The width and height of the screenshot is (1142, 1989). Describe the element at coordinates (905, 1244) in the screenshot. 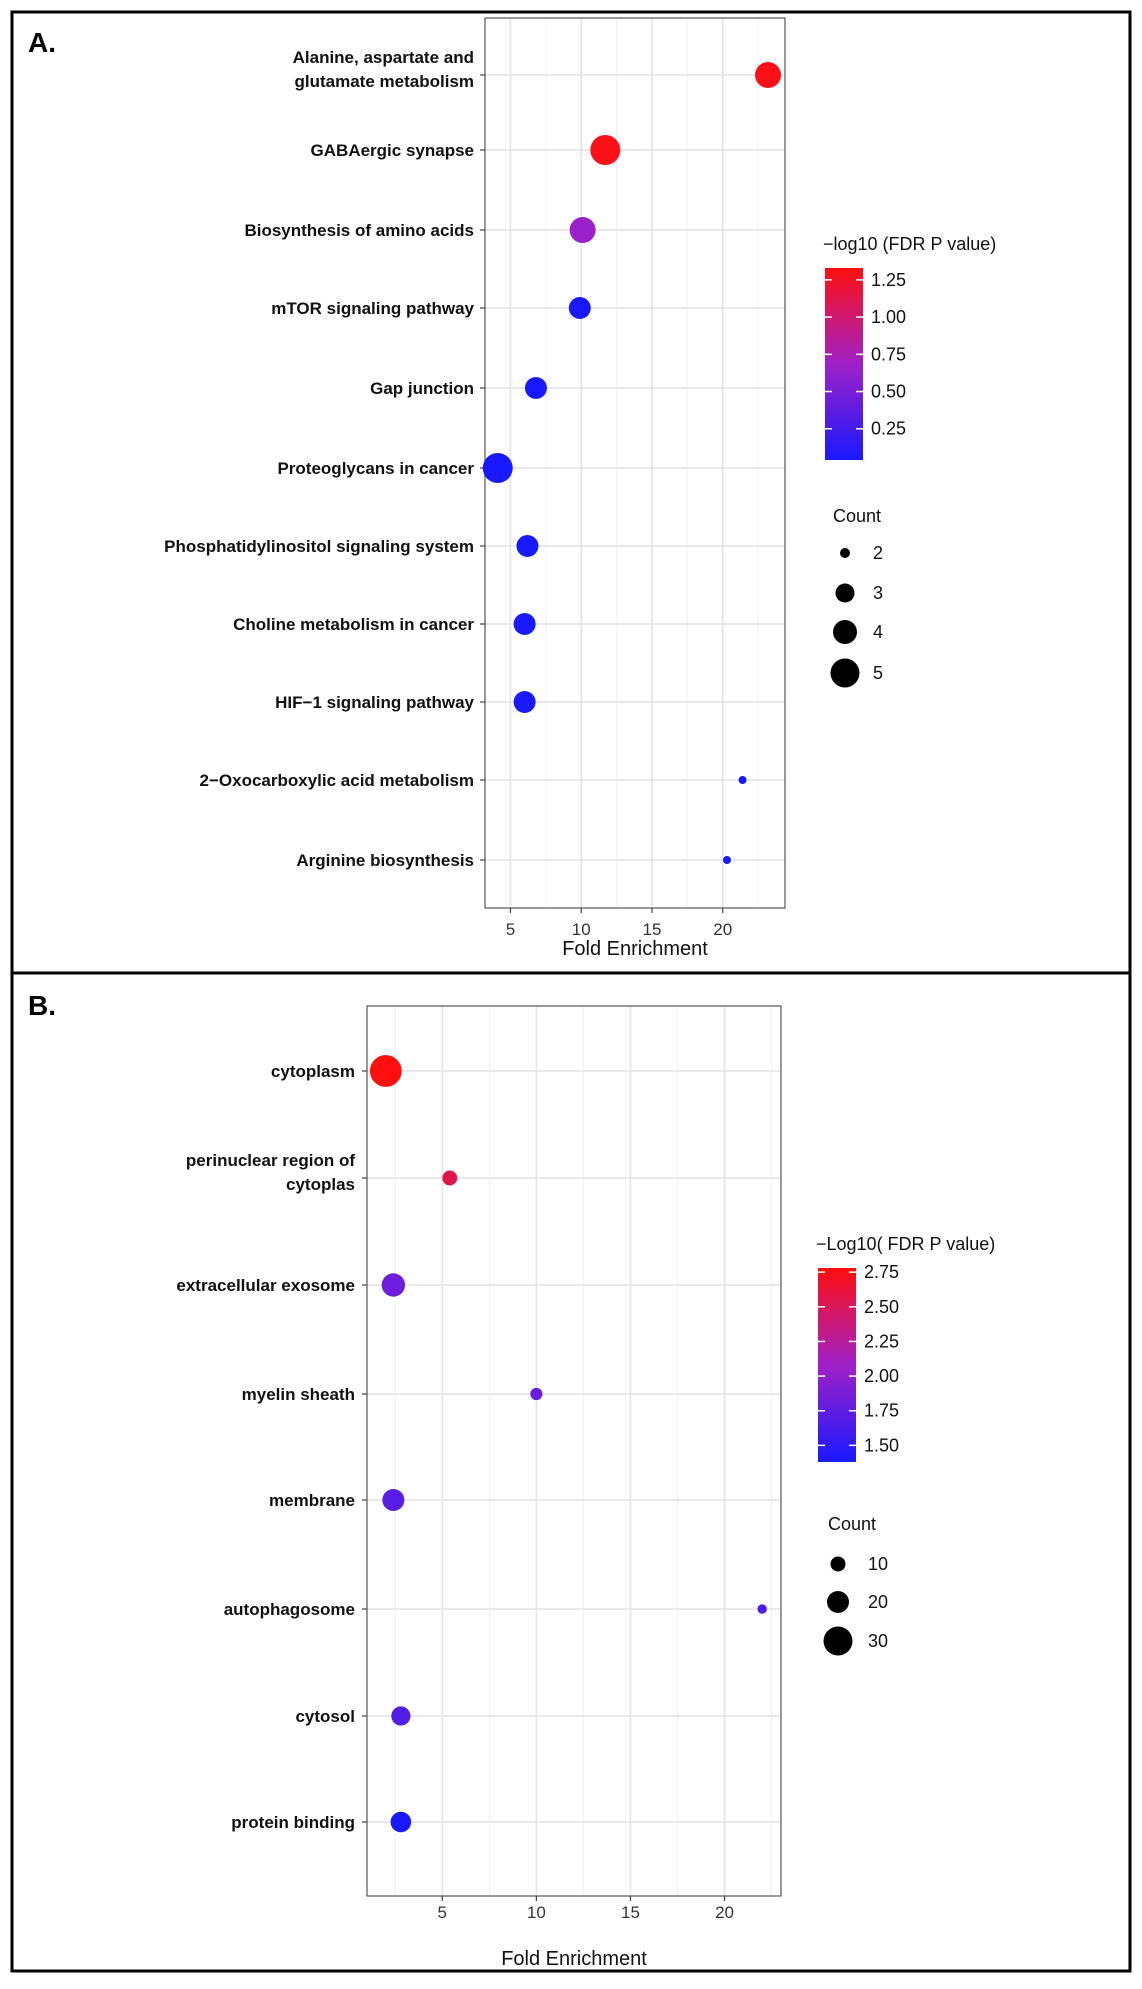

I see `color-legend-title: −Log10( FDR P value)` at that location.